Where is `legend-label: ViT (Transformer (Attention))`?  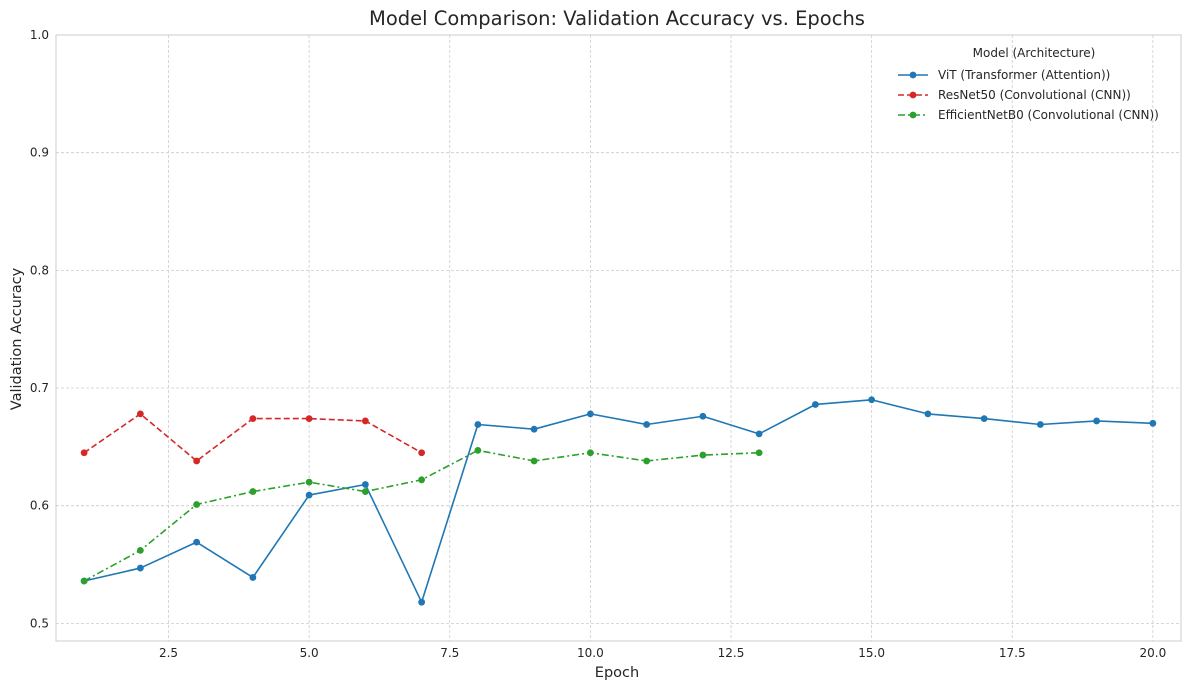
legend-label: ViT (Transformer (Attention)) is located at coordinates (1024, 75).